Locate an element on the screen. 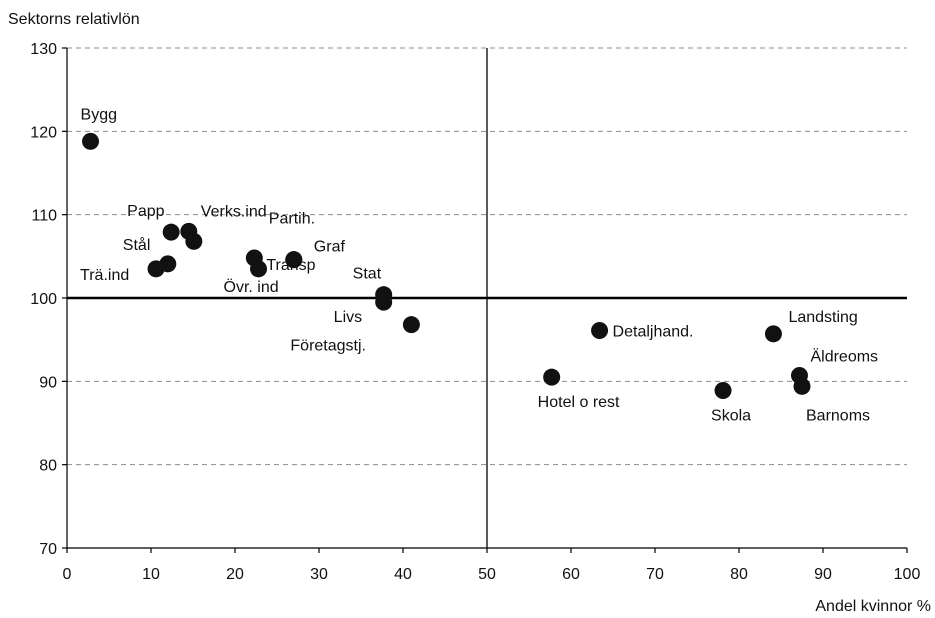  y-tick-label-90: 90 is located at coordinates (48, 382).